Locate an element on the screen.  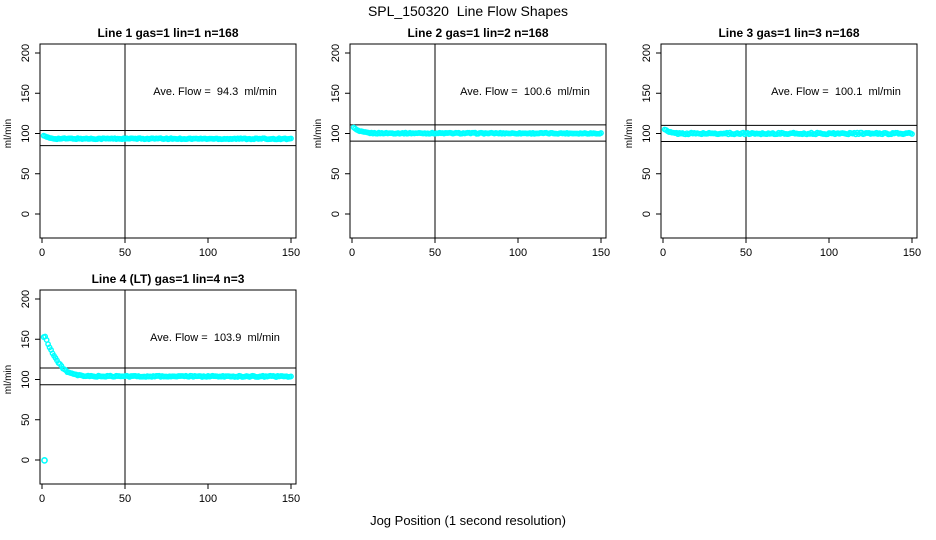
figure-title: SPL_150320 Line Flow Shapes is located at coordinates (468, 11).